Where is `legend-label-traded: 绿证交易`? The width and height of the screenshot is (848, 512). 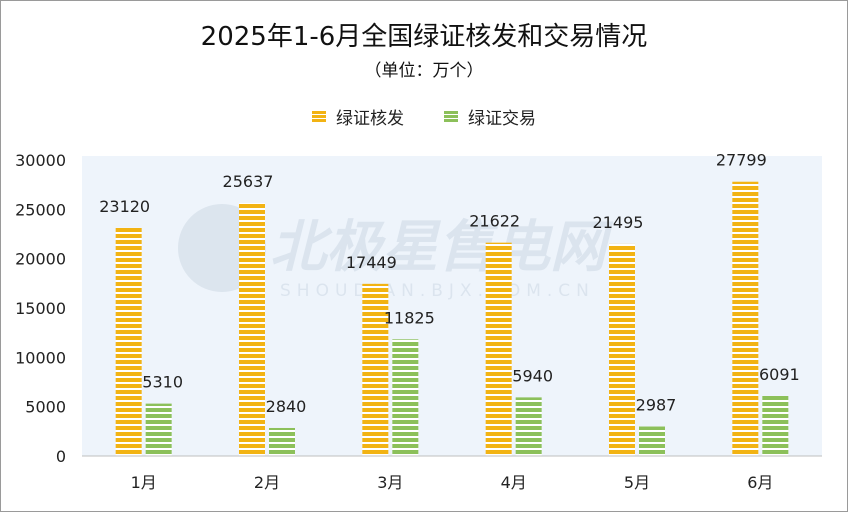
legend-label-traded: 绿证交易 is located at coordinates (502, 119).